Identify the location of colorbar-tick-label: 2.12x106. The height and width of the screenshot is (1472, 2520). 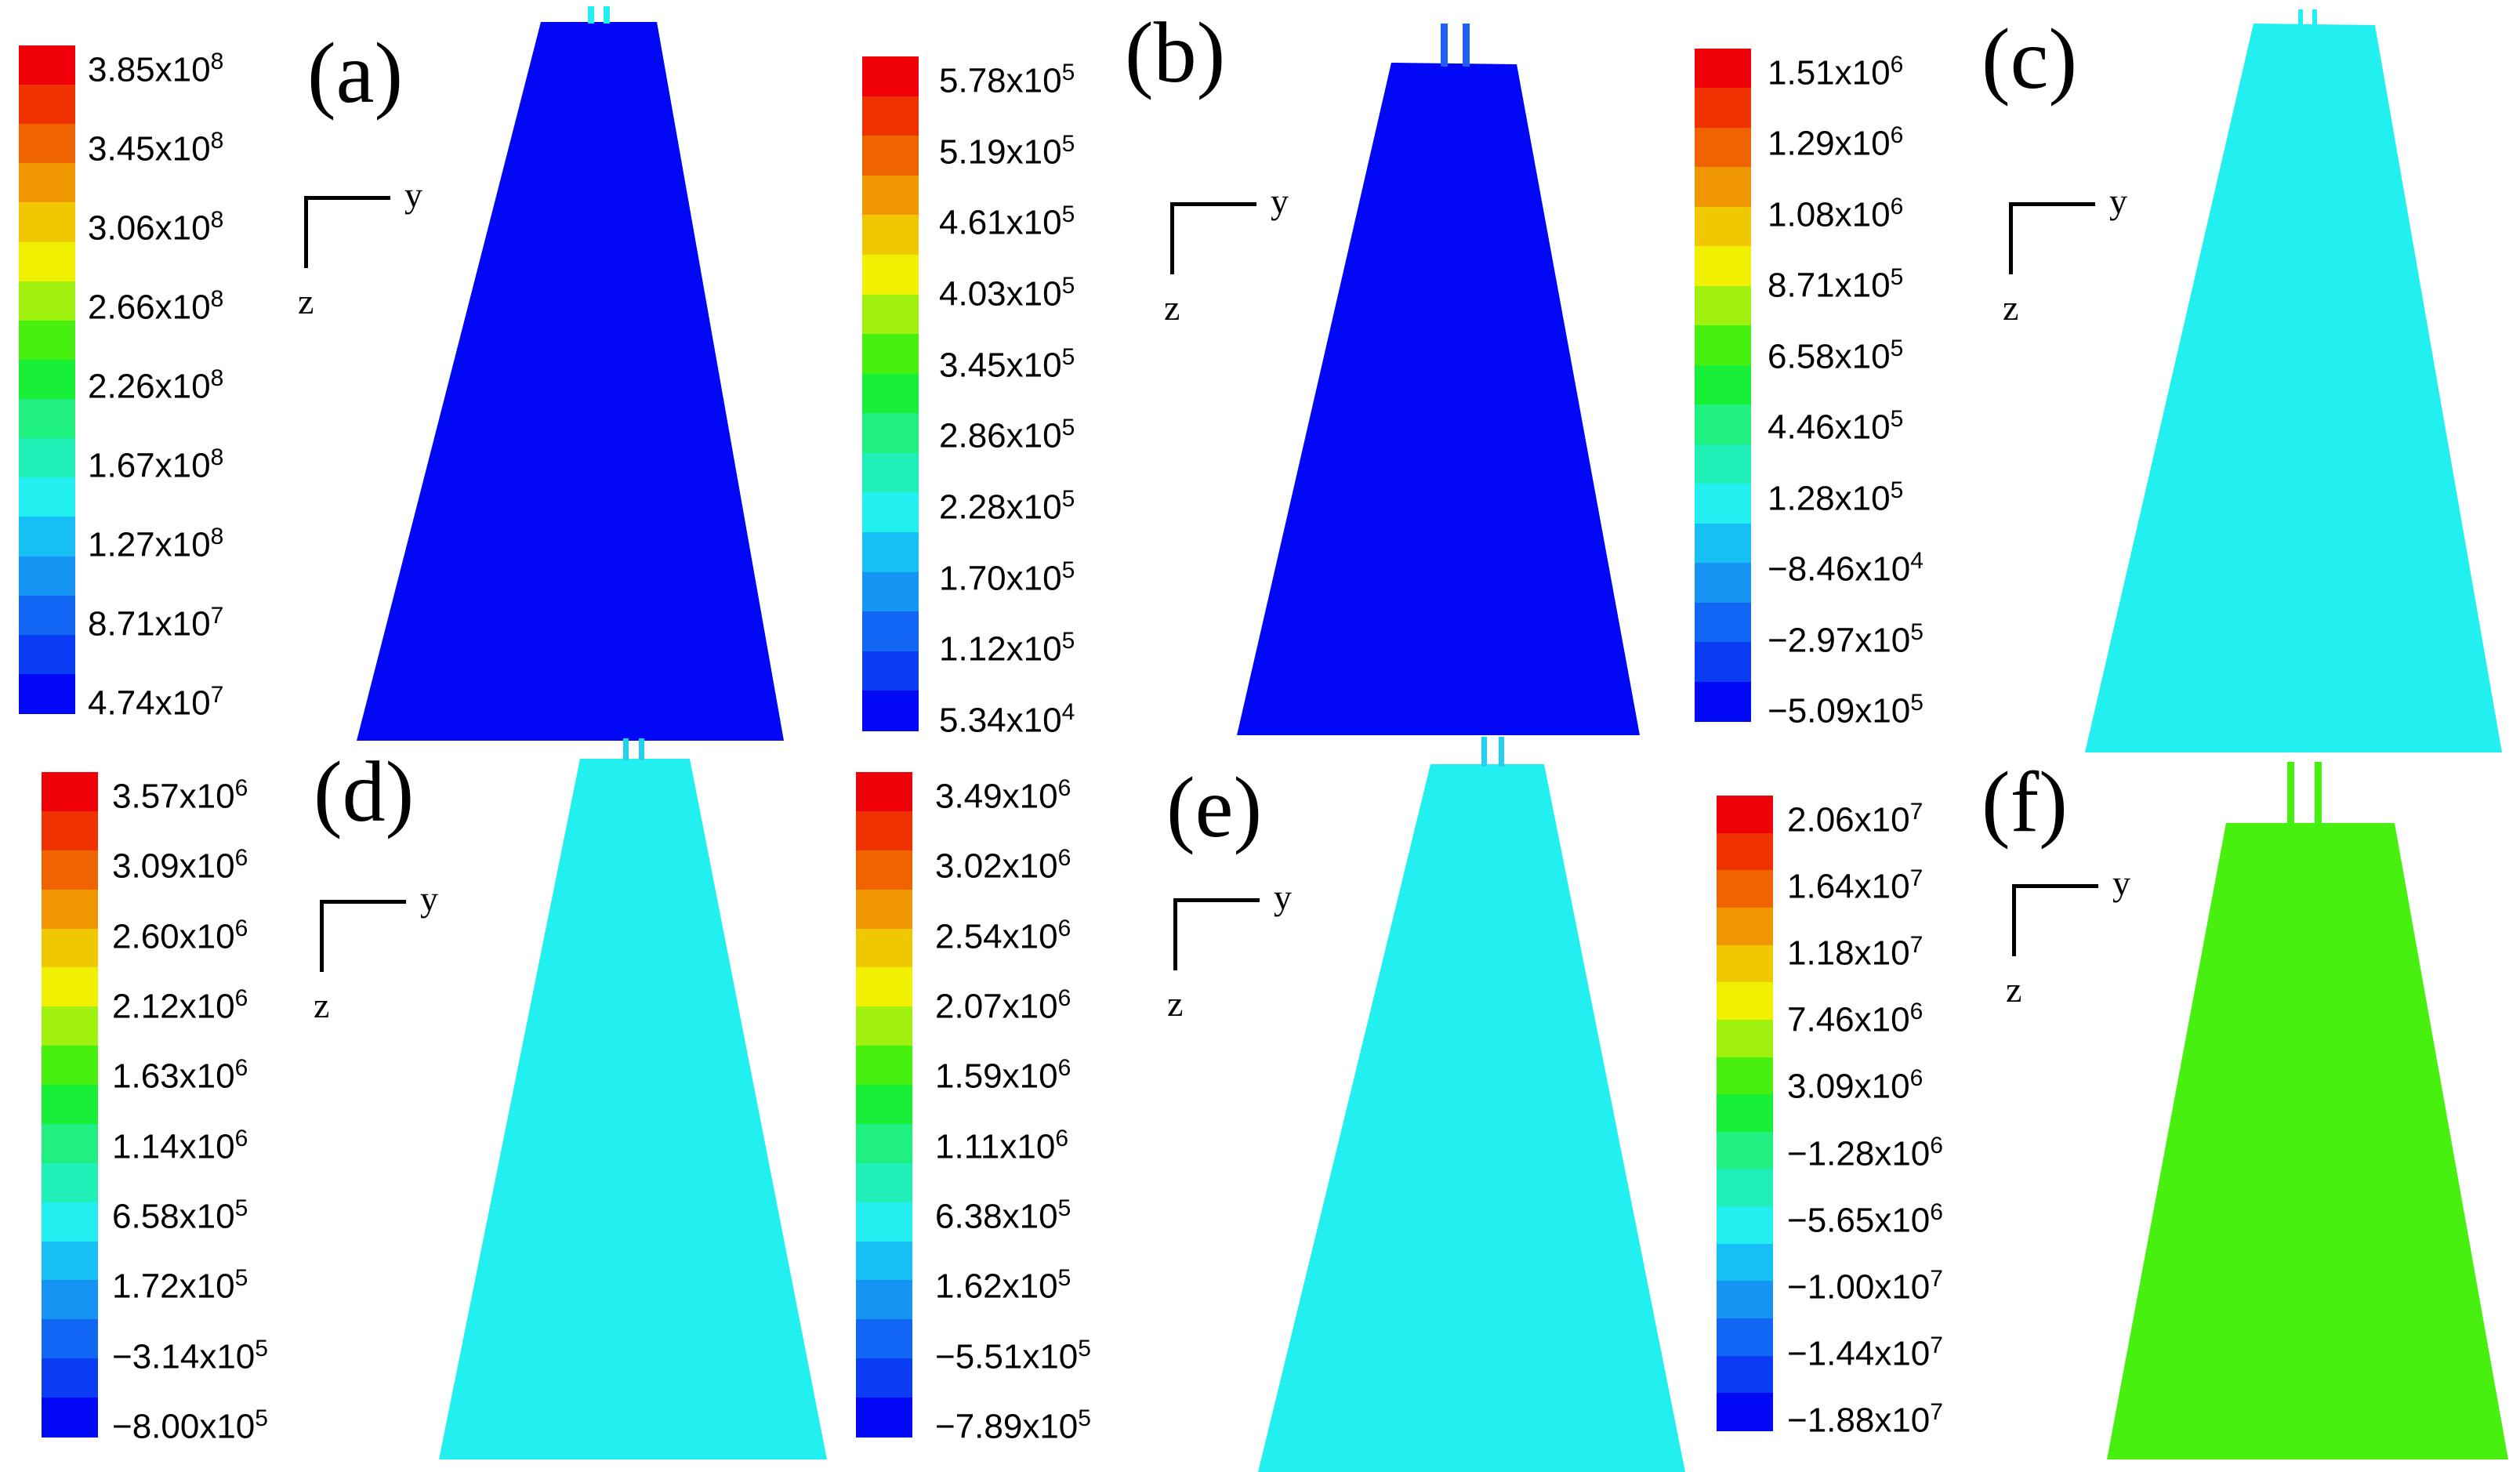
(180, 1005).